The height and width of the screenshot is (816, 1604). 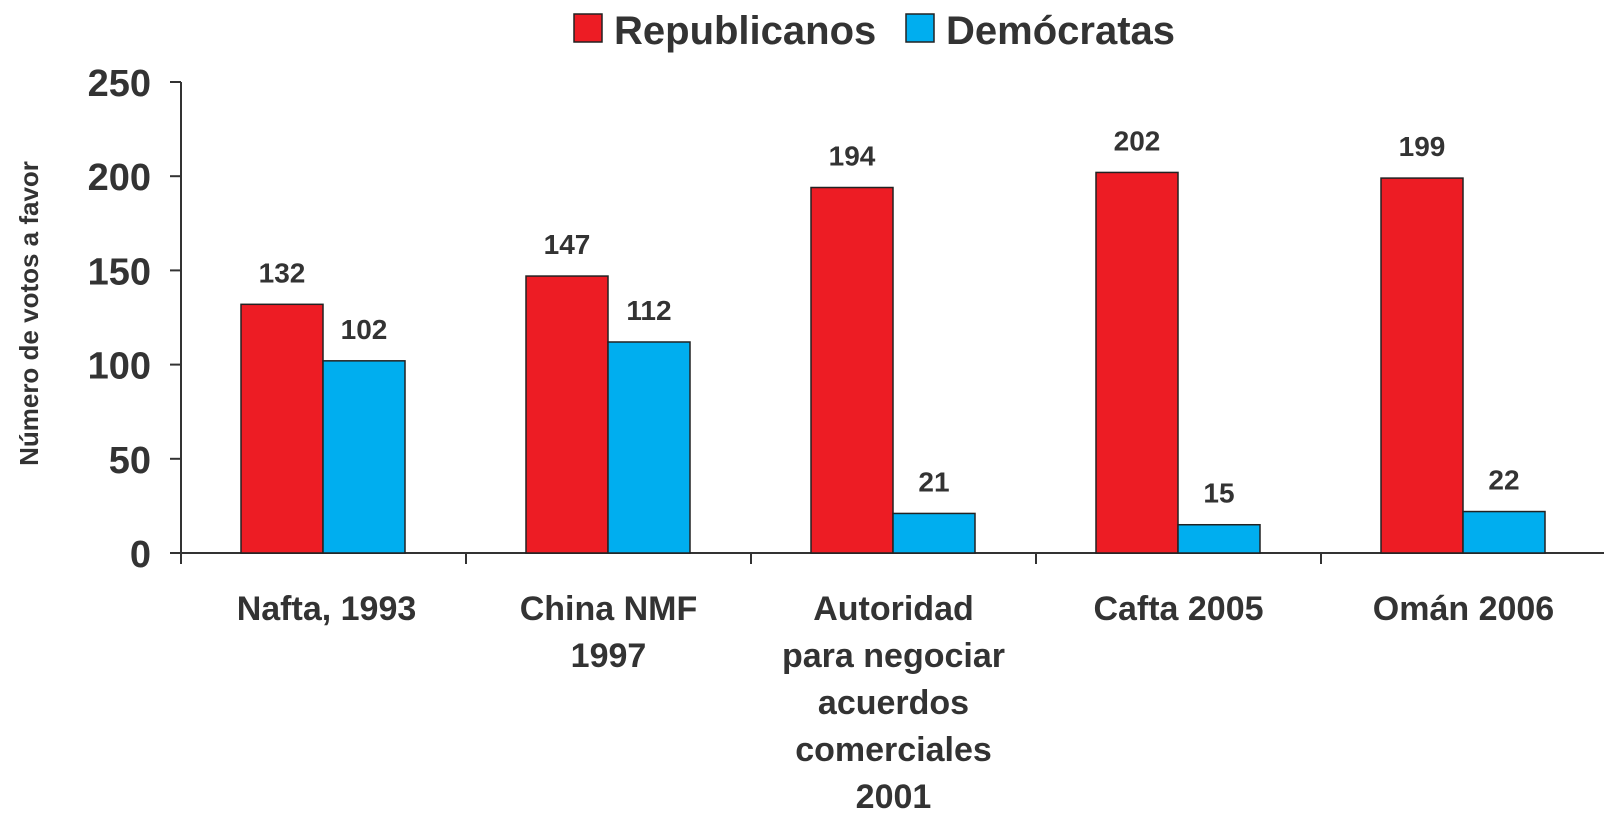 I want to click on x-category-label: Nafta, 1993, so click(x=327, y=609).